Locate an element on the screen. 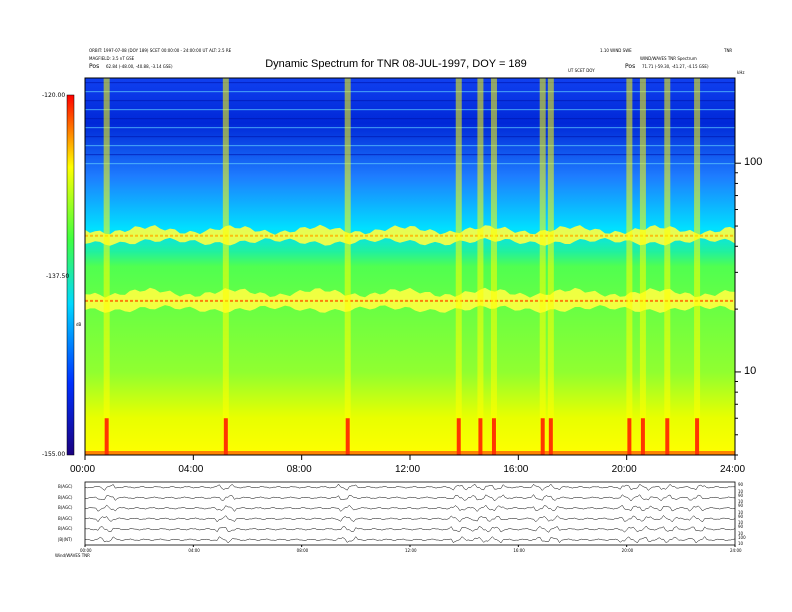  lower-footer: Wind/WAVES TNR is located at coordinates (72, 555).